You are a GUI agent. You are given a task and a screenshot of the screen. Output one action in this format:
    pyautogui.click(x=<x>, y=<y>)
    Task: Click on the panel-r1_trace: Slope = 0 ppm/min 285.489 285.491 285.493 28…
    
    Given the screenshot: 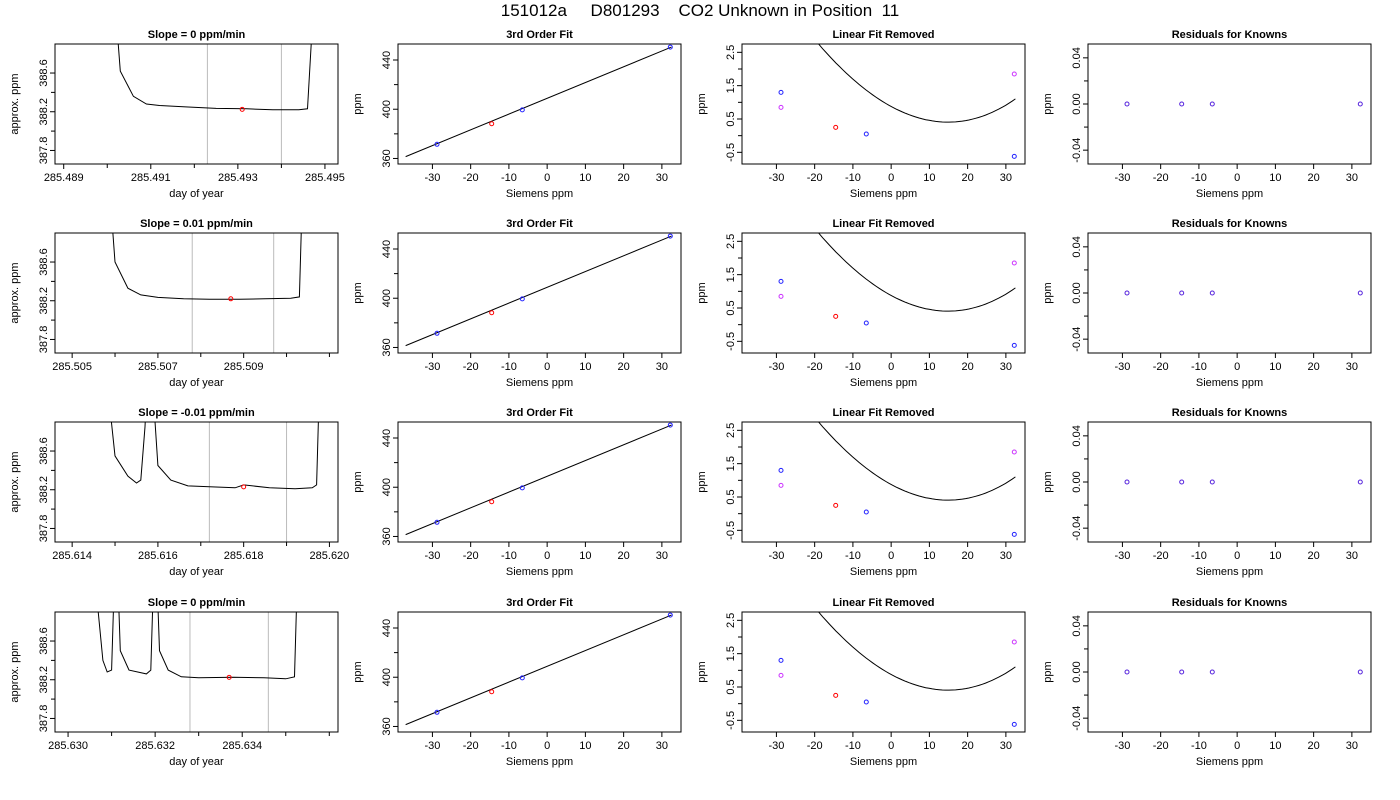 What is the action you would take?
    pyautogui.click(x=177, y=114)
    